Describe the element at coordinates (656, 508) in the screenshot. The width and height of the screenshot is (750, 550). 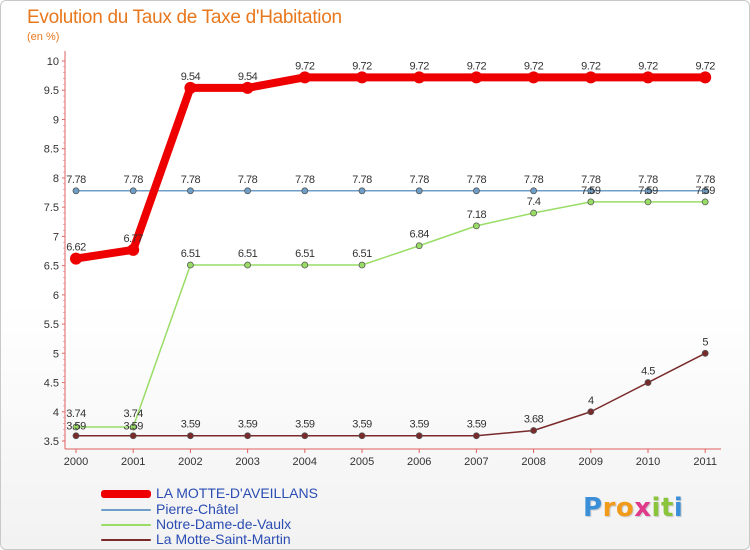
I see `logo-letter: i` at that location.